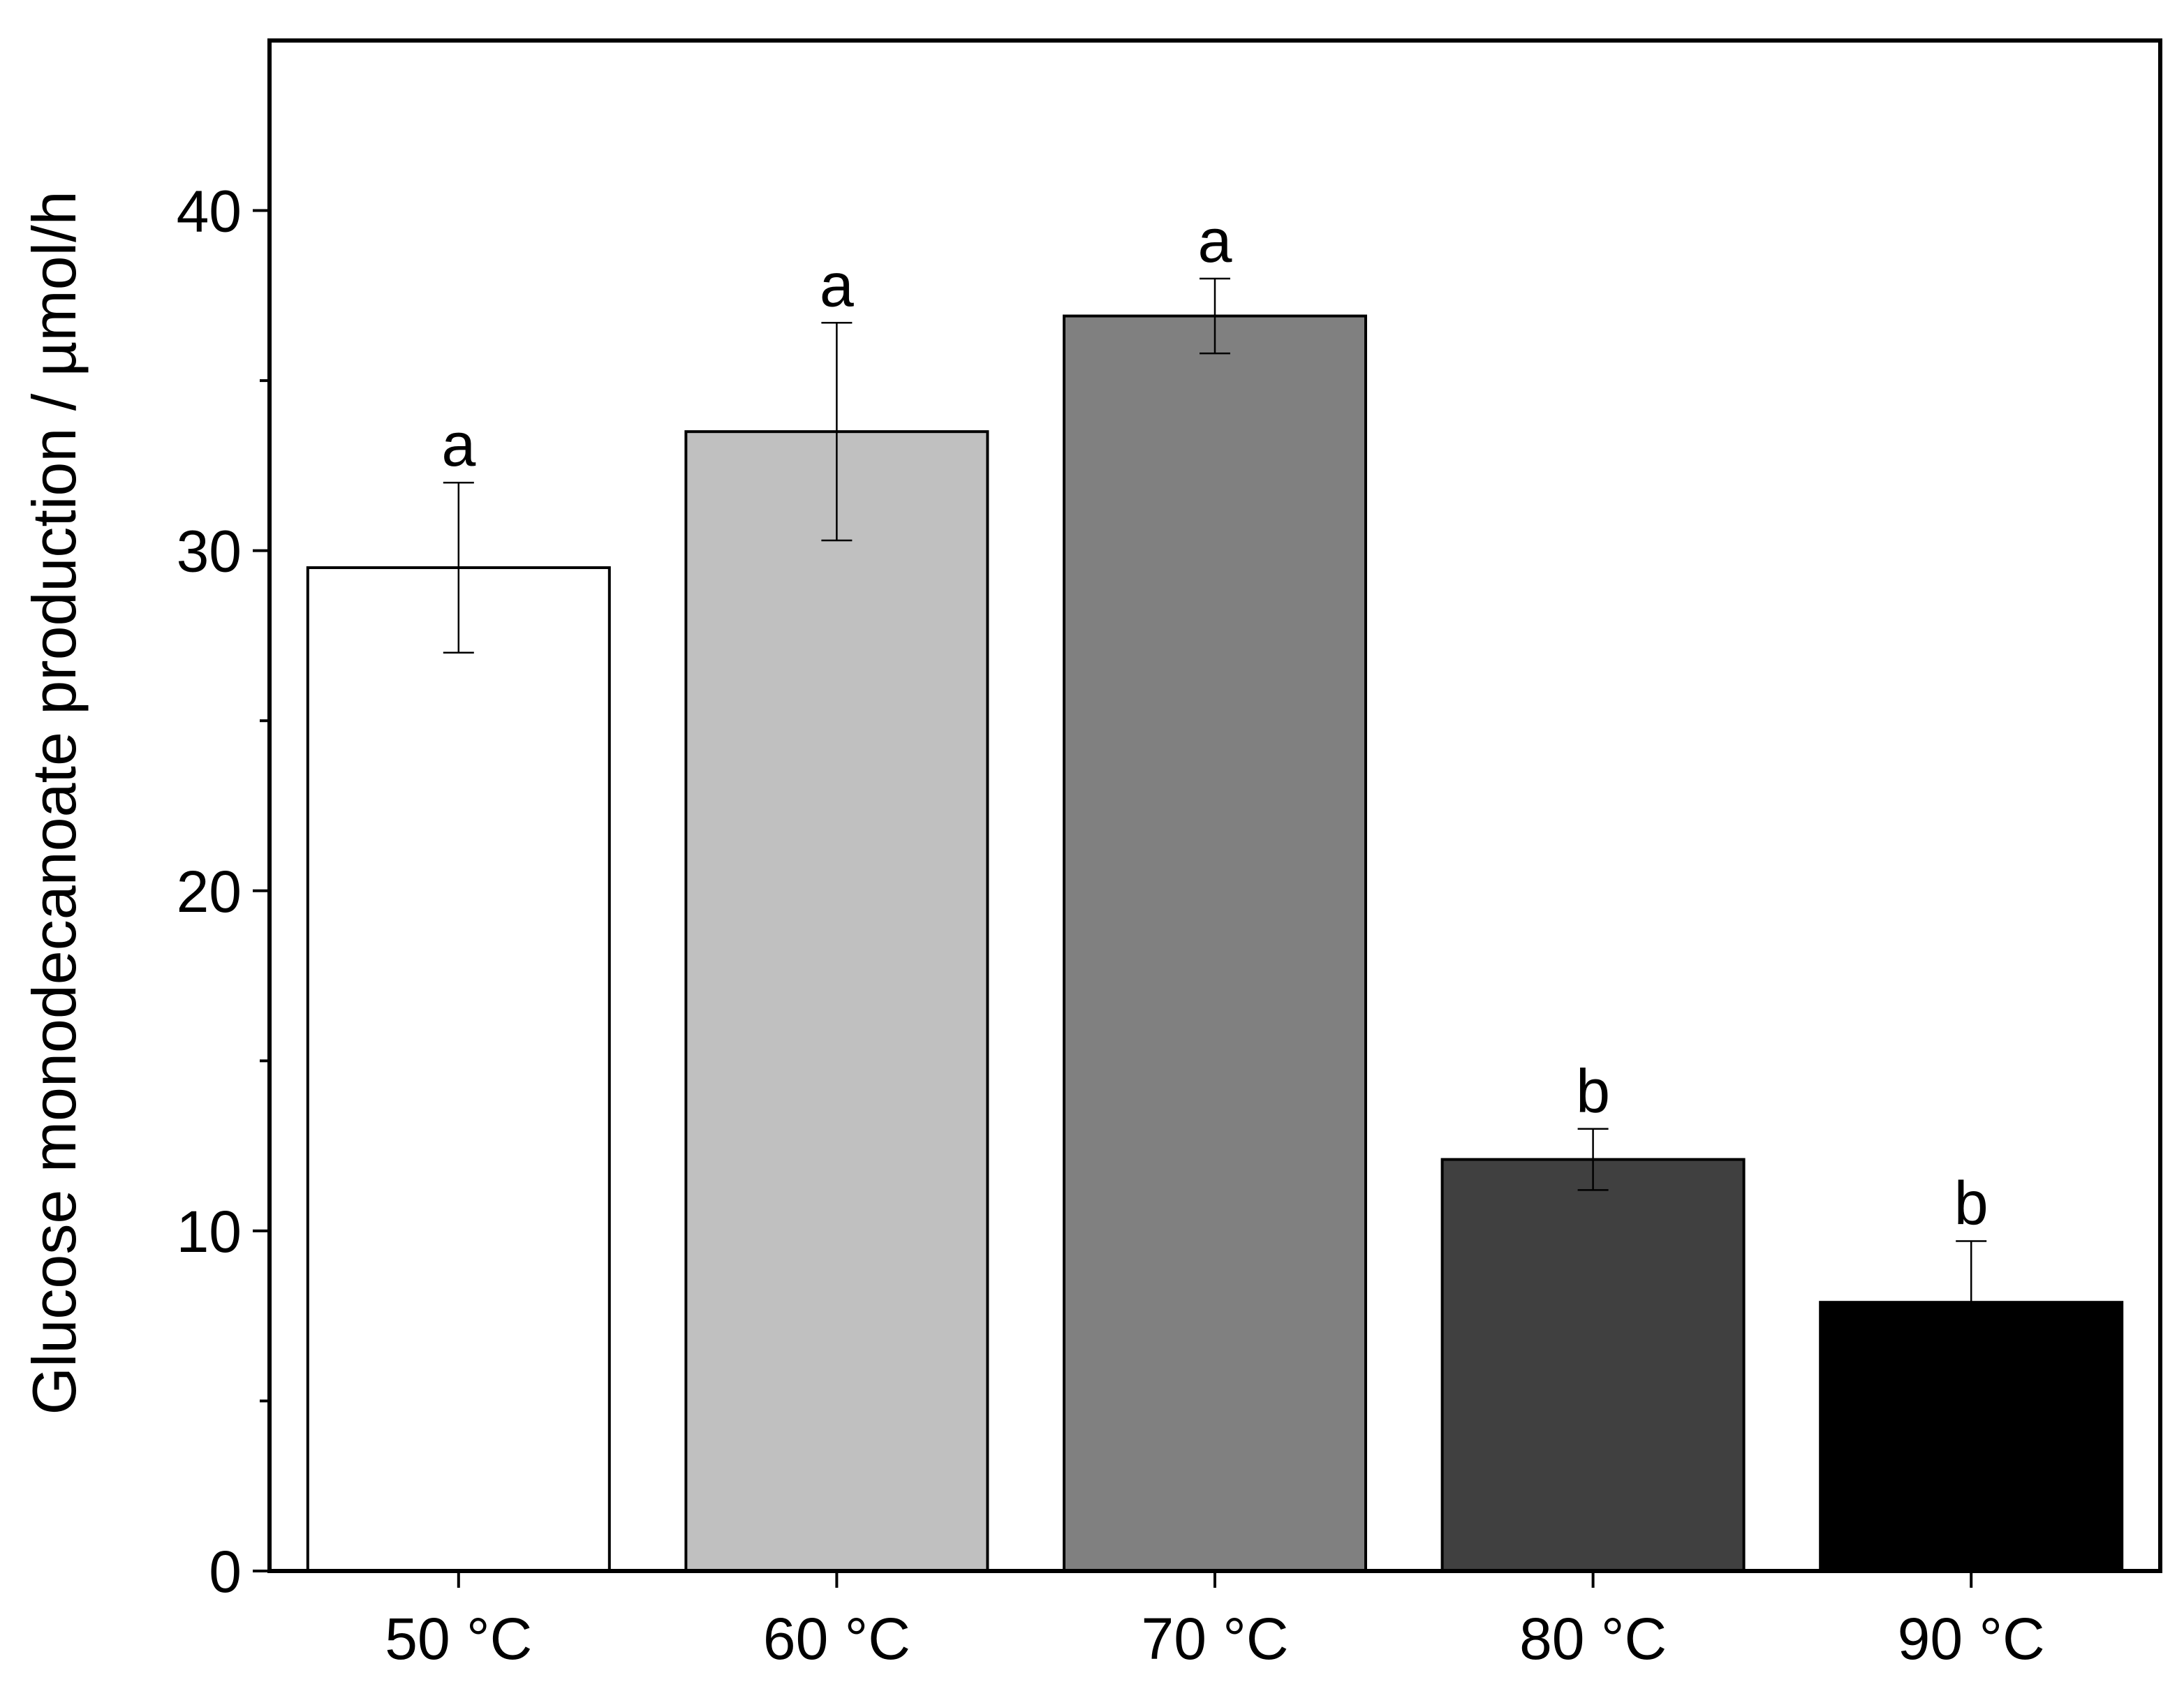 The height and width of the screenshot is (1689, 2184). Describe the element at coordinates (1593, 1639) in the screenshot. I see `x-tick-label-4: 80 °C` at that location.